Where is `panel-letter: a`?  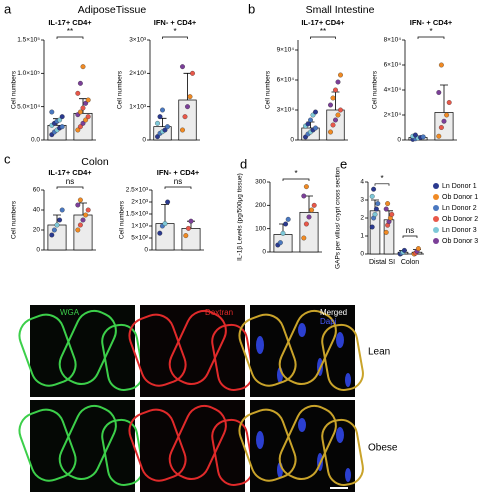
panel-letter: a is located at coordinates (8, 8).